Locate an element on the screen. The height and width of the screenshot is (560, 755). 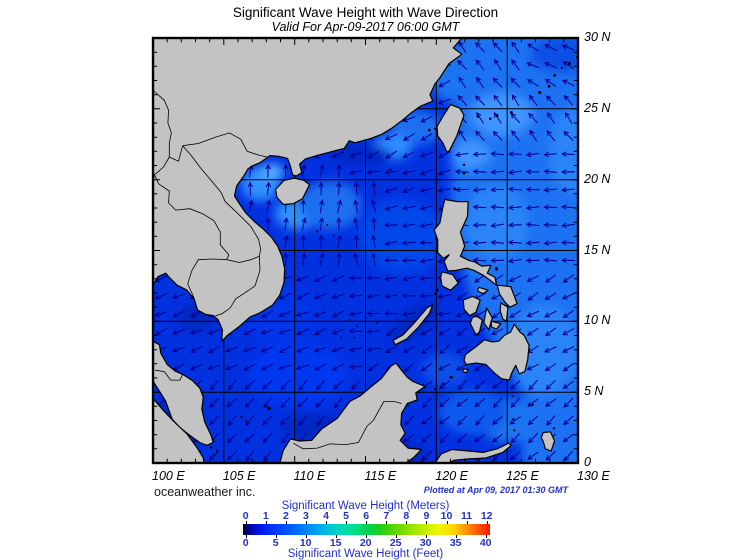
y-axis-label: 0 is located at coordinates (587, 462).